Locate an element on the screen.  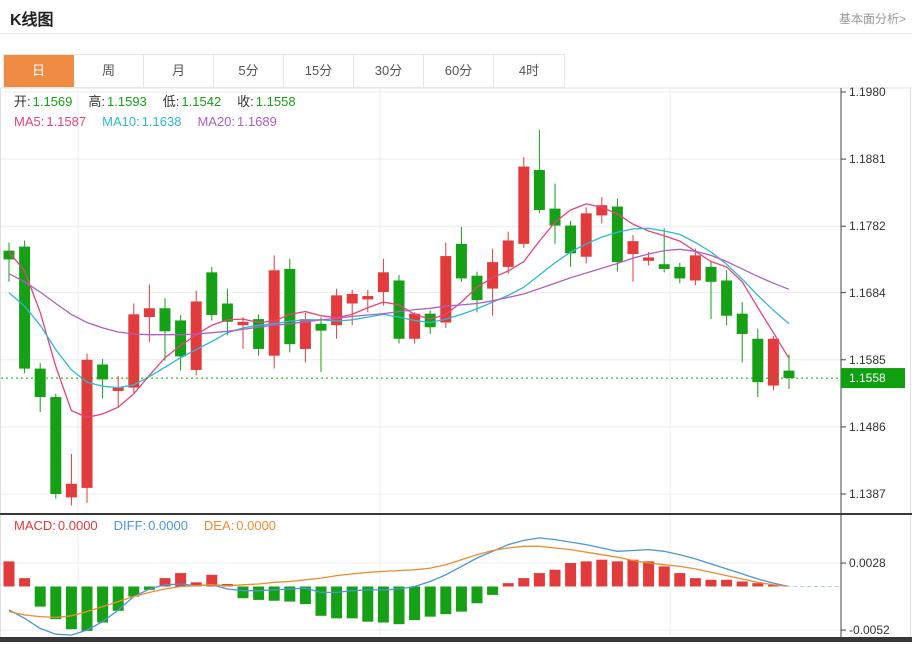
diff-line is located at coordinates (399, 586).